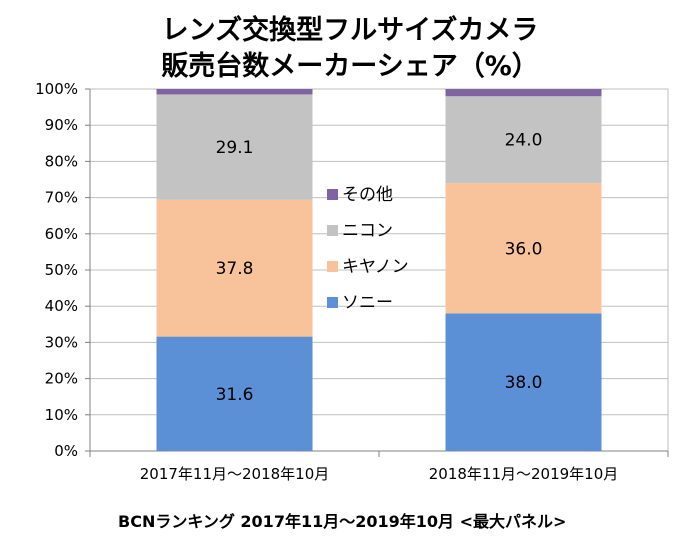 The image size is (700, 542). What do you see at coordinates (367, 195) in the screenshot?
I see `legend-label: その他` at bounding box center [367, 195].